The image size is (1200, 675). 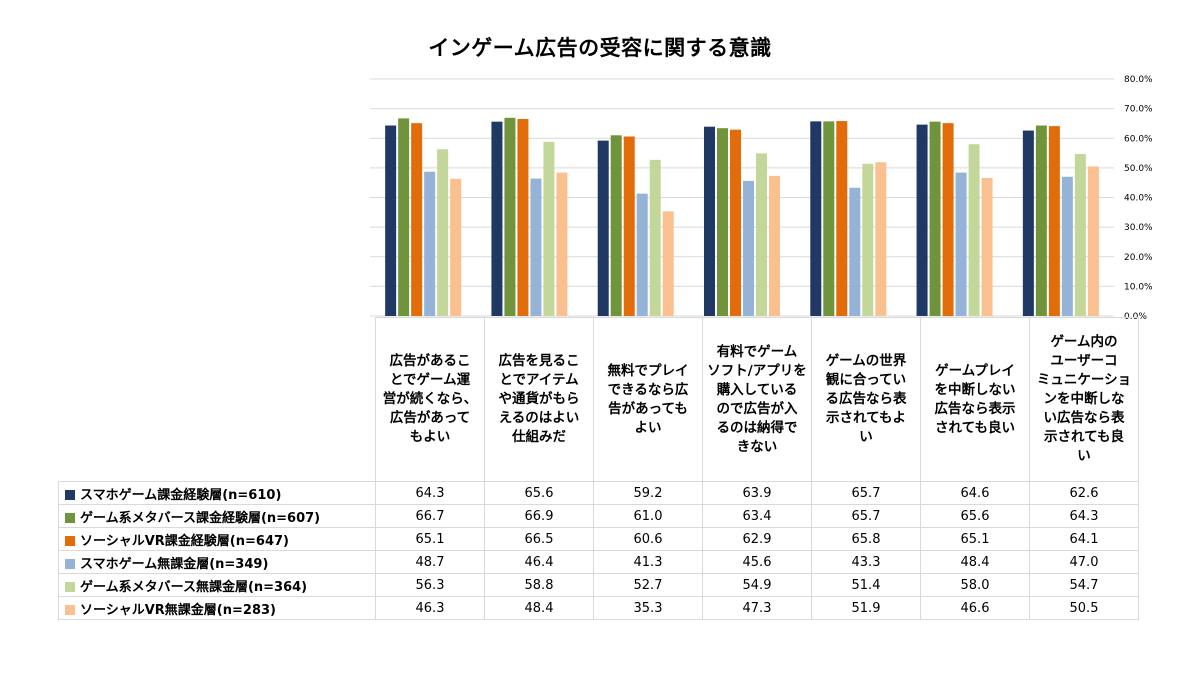 What do you see at coordinates (757, 539) in the screenshot?
I see `data-value-cell: 62.9` at bounding box center [757, 539].